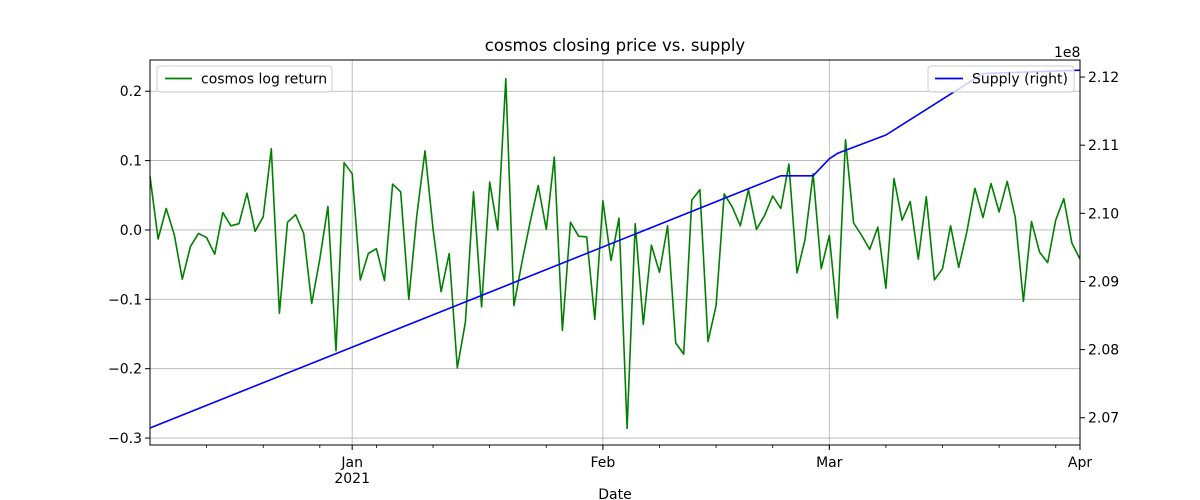  What do you see at coordinates (829, 463) in the screenshot?
I see `x-tick-label: Mar` at bounding box center [829, 463].